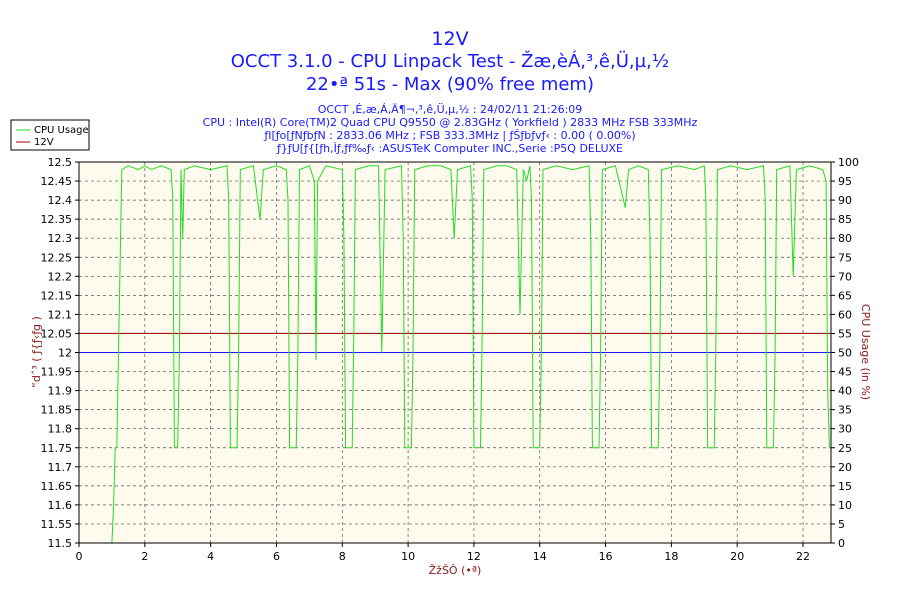 The width and height of the screenshot is (900, 600). Describe the element at coordinates (845, 505) in the screenshot. I see `y-right-tick-label: 10` at that location.